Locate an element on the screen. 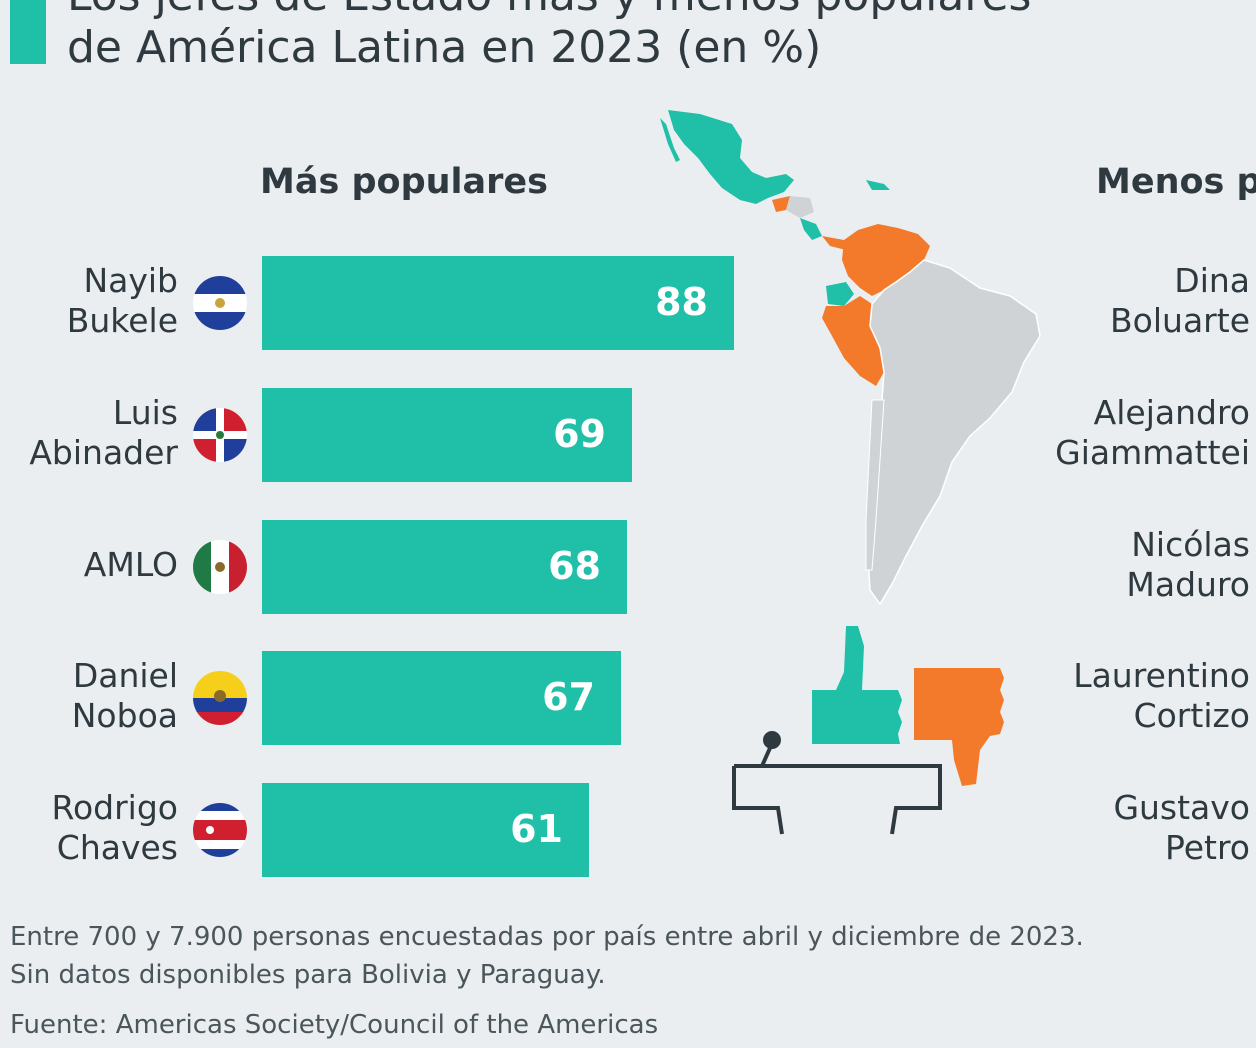 This screenshot has height=1048, width=1256. ecuador-flag-icon is located at coordinates (220, 700).